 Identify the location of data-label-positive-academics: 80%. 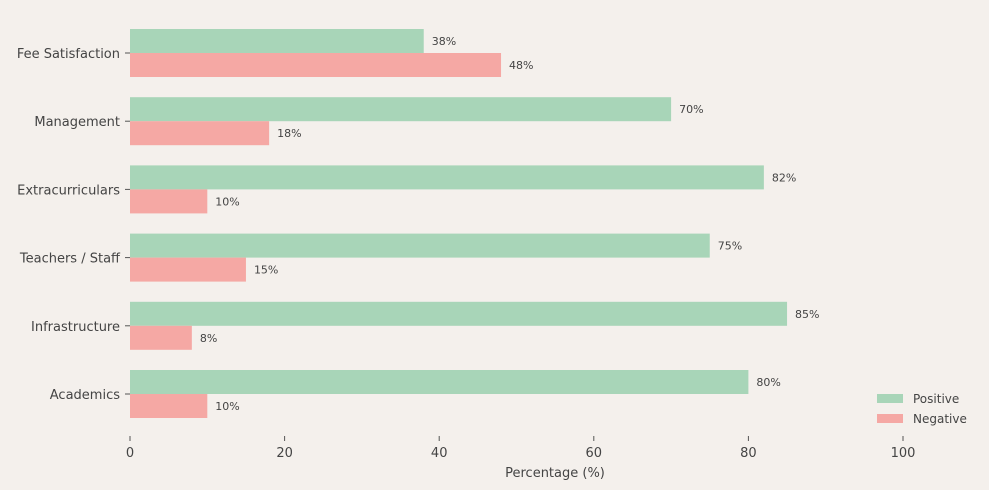
(768, 382).